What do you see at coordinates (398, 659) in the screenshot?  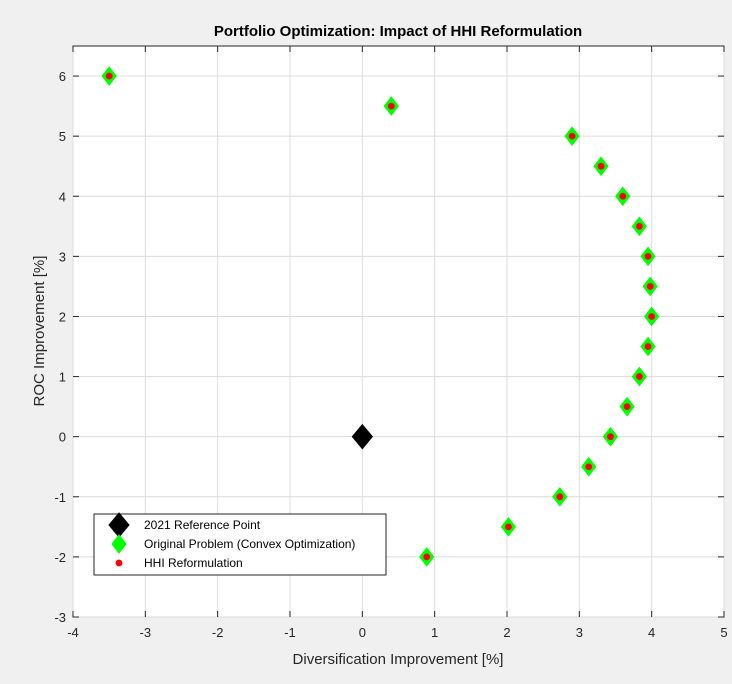 I see `x-axis-label: Diversification Improvement [%]` at bounding box center [398, 659].